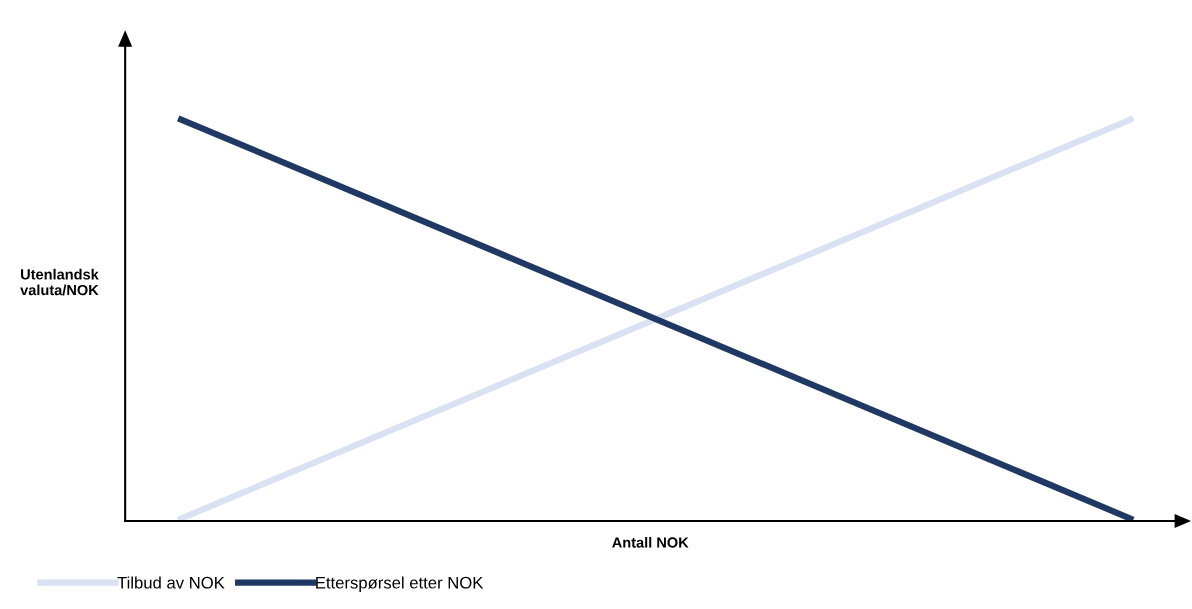 This screenshot has width=1192, height=609. Describe the element at coordinates (59, 282) in the screenshot. I see `y-axis-title: Utenlandsk valuta/NOK` at that location.